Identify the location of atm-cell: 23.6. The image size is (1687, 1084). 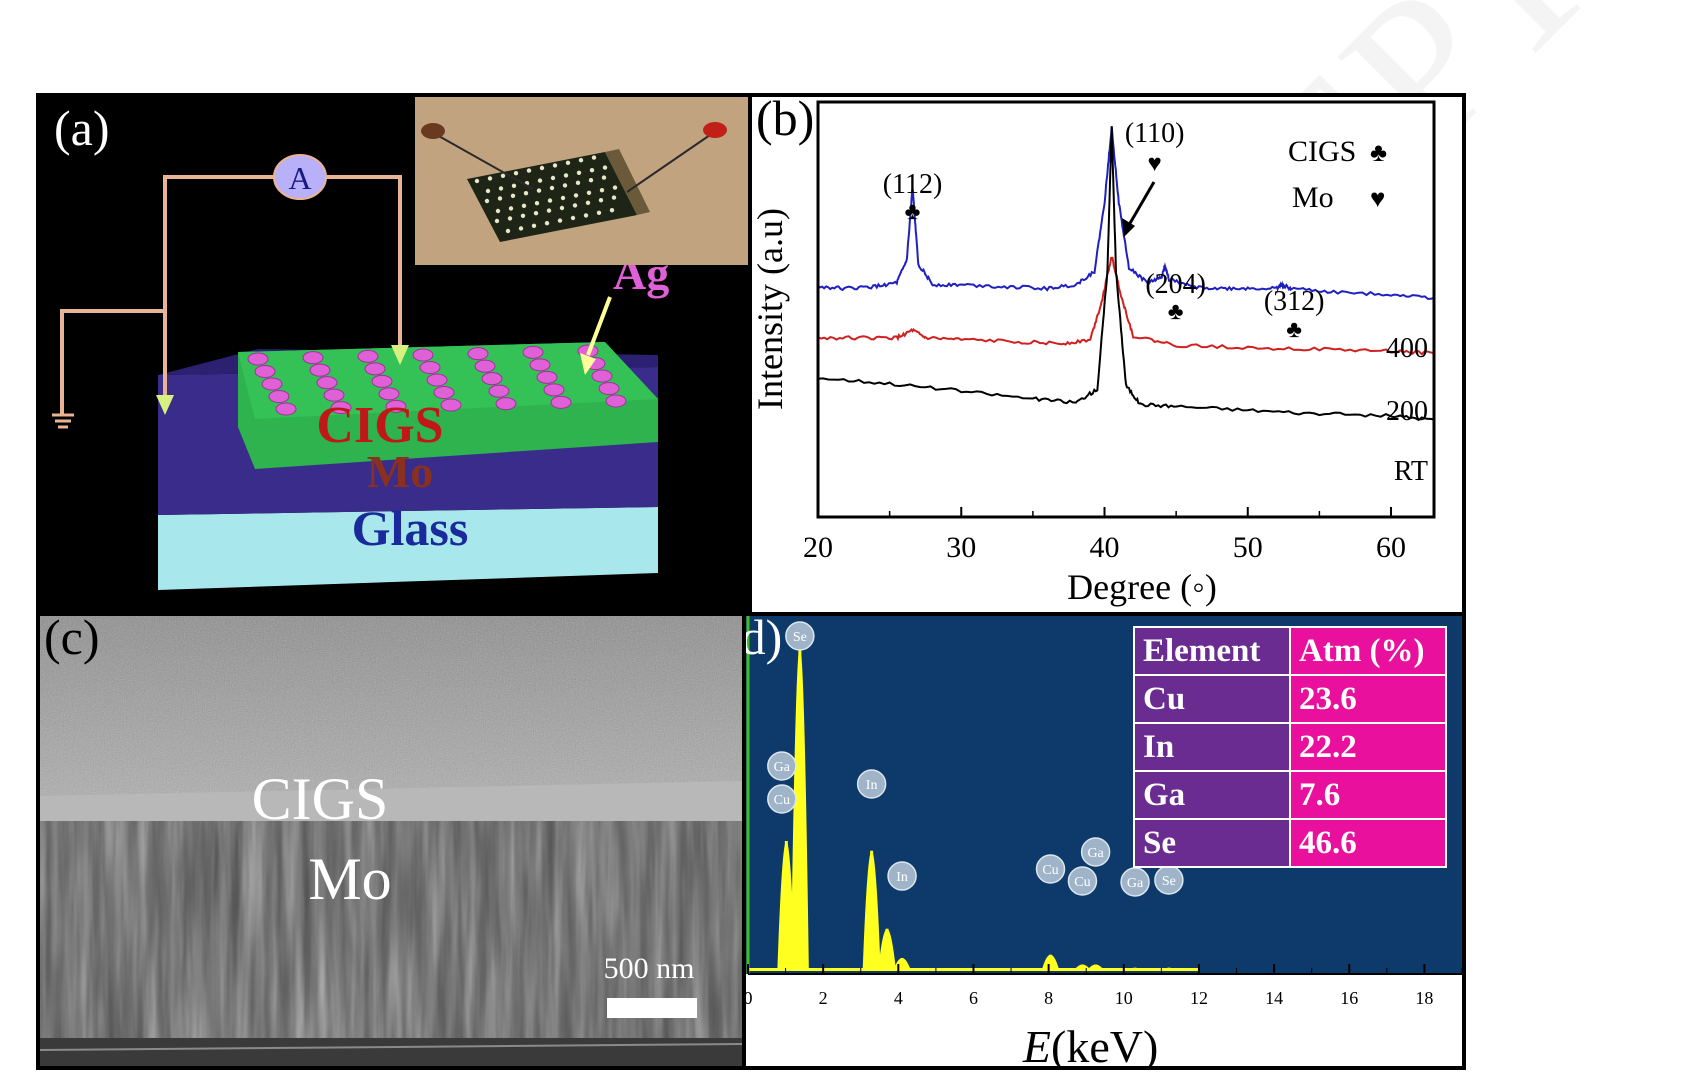
(1368, 699).